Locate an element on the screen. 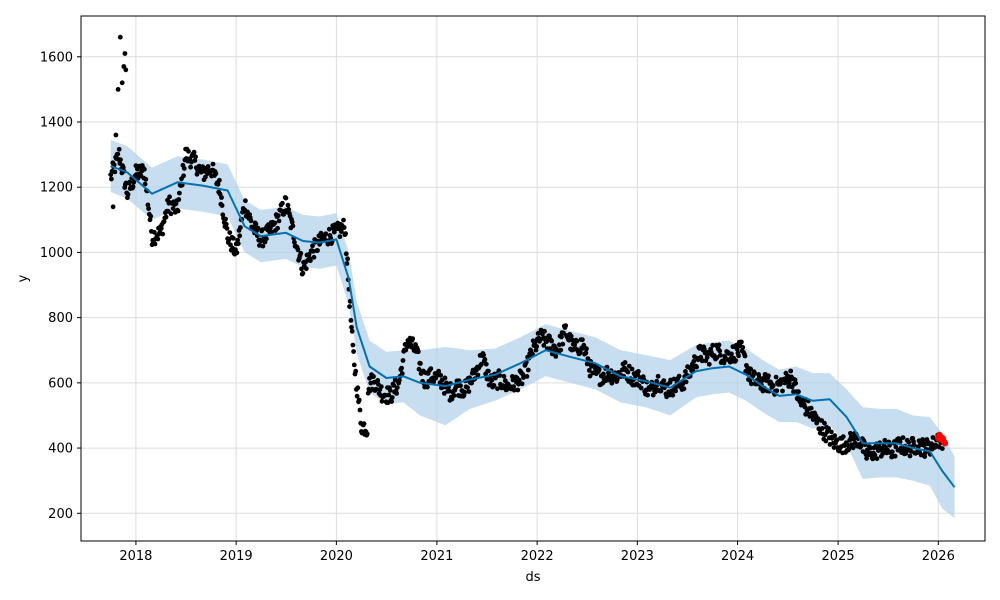 The image size is (1000, 600). y-tick-label: 1200 is located at coordinates (56, 188).